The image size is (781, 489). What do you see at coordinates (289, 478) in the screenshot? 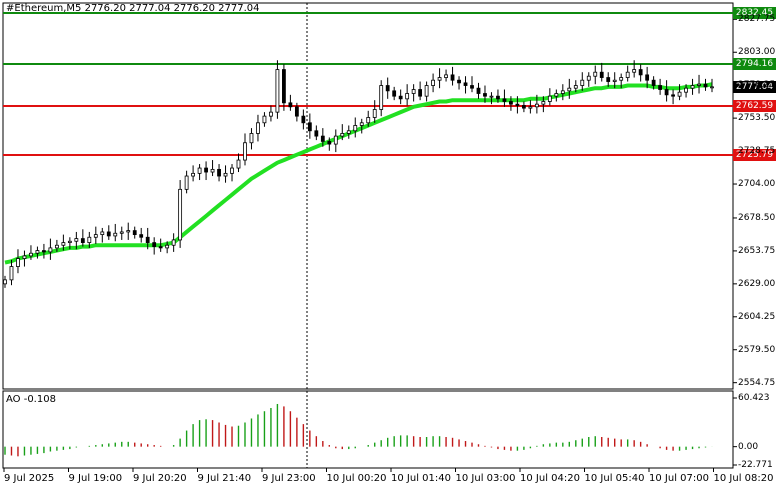
I see `time-tick-label: 9 Jul 23:00` at bounding box center [289, 478].